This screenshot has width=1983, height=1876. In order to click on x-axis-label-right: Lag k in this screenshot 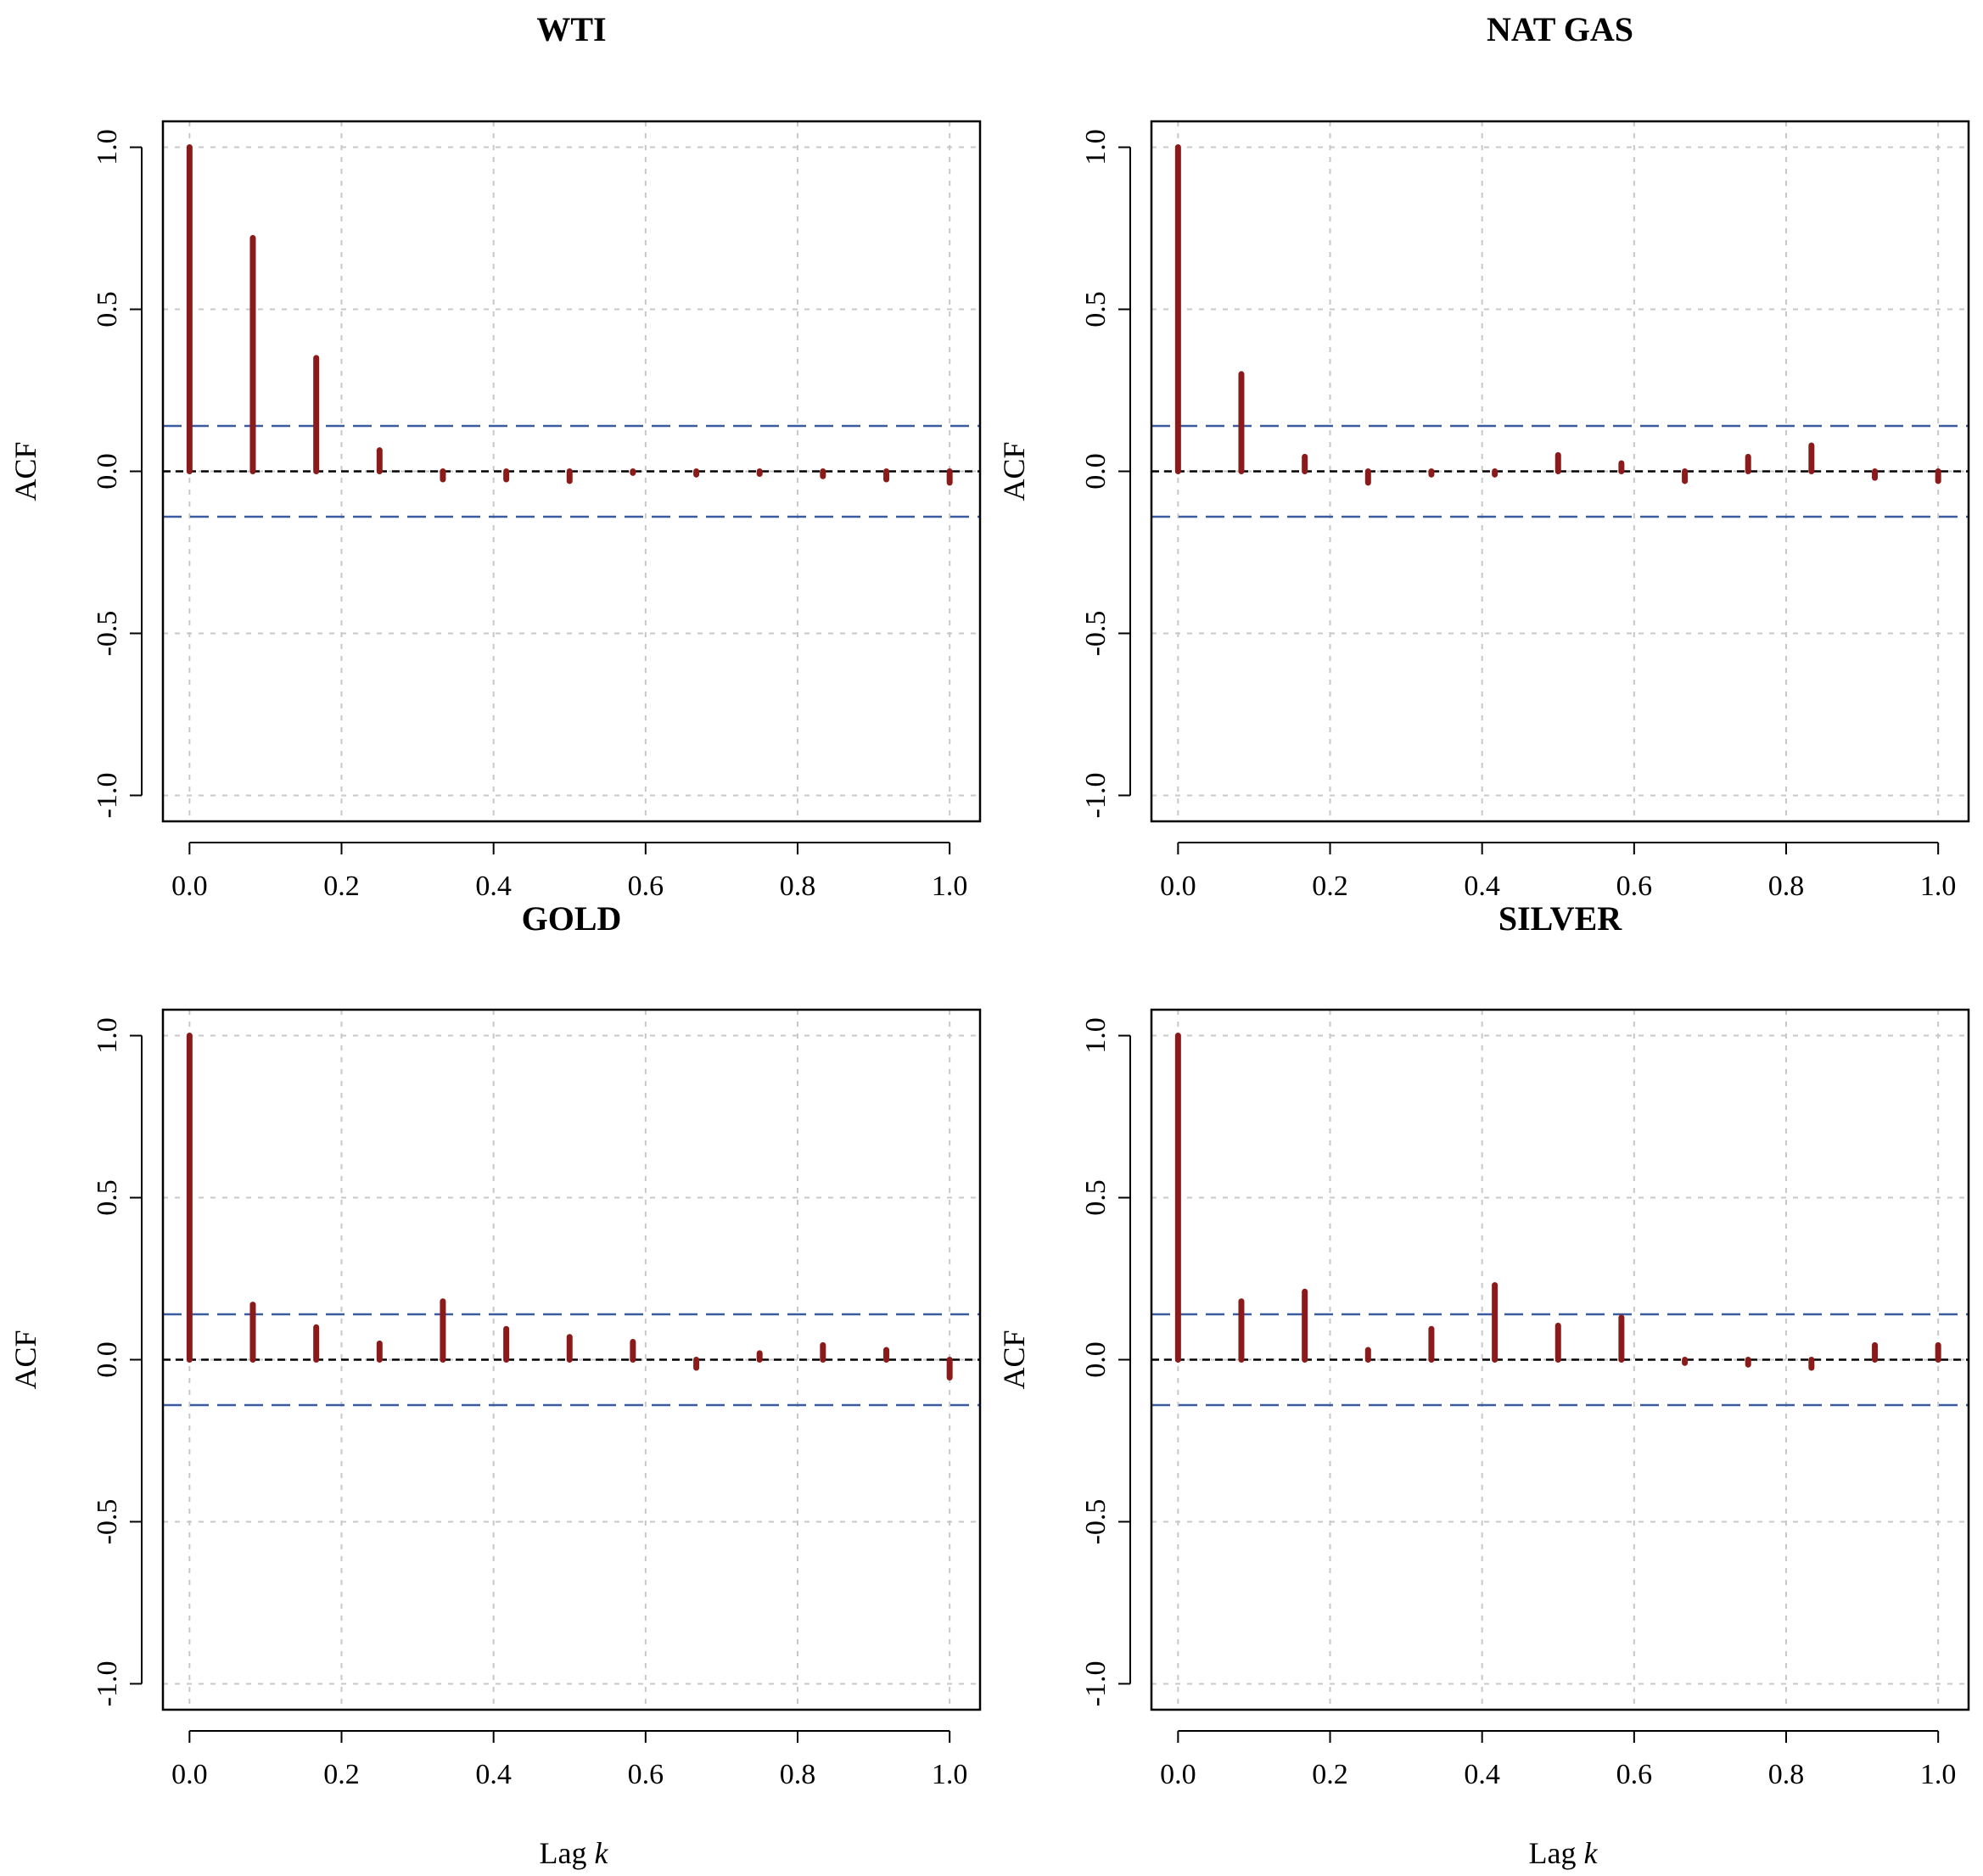, I will do `click(1564, 1853)`.